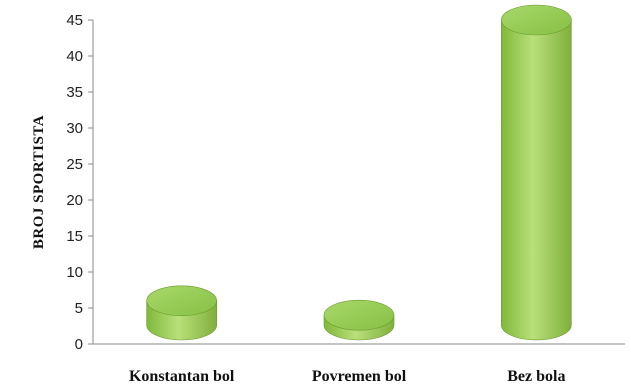 The image size is (631, 387). I want to click on x-category-label: Bez bola, so click(536, 376).